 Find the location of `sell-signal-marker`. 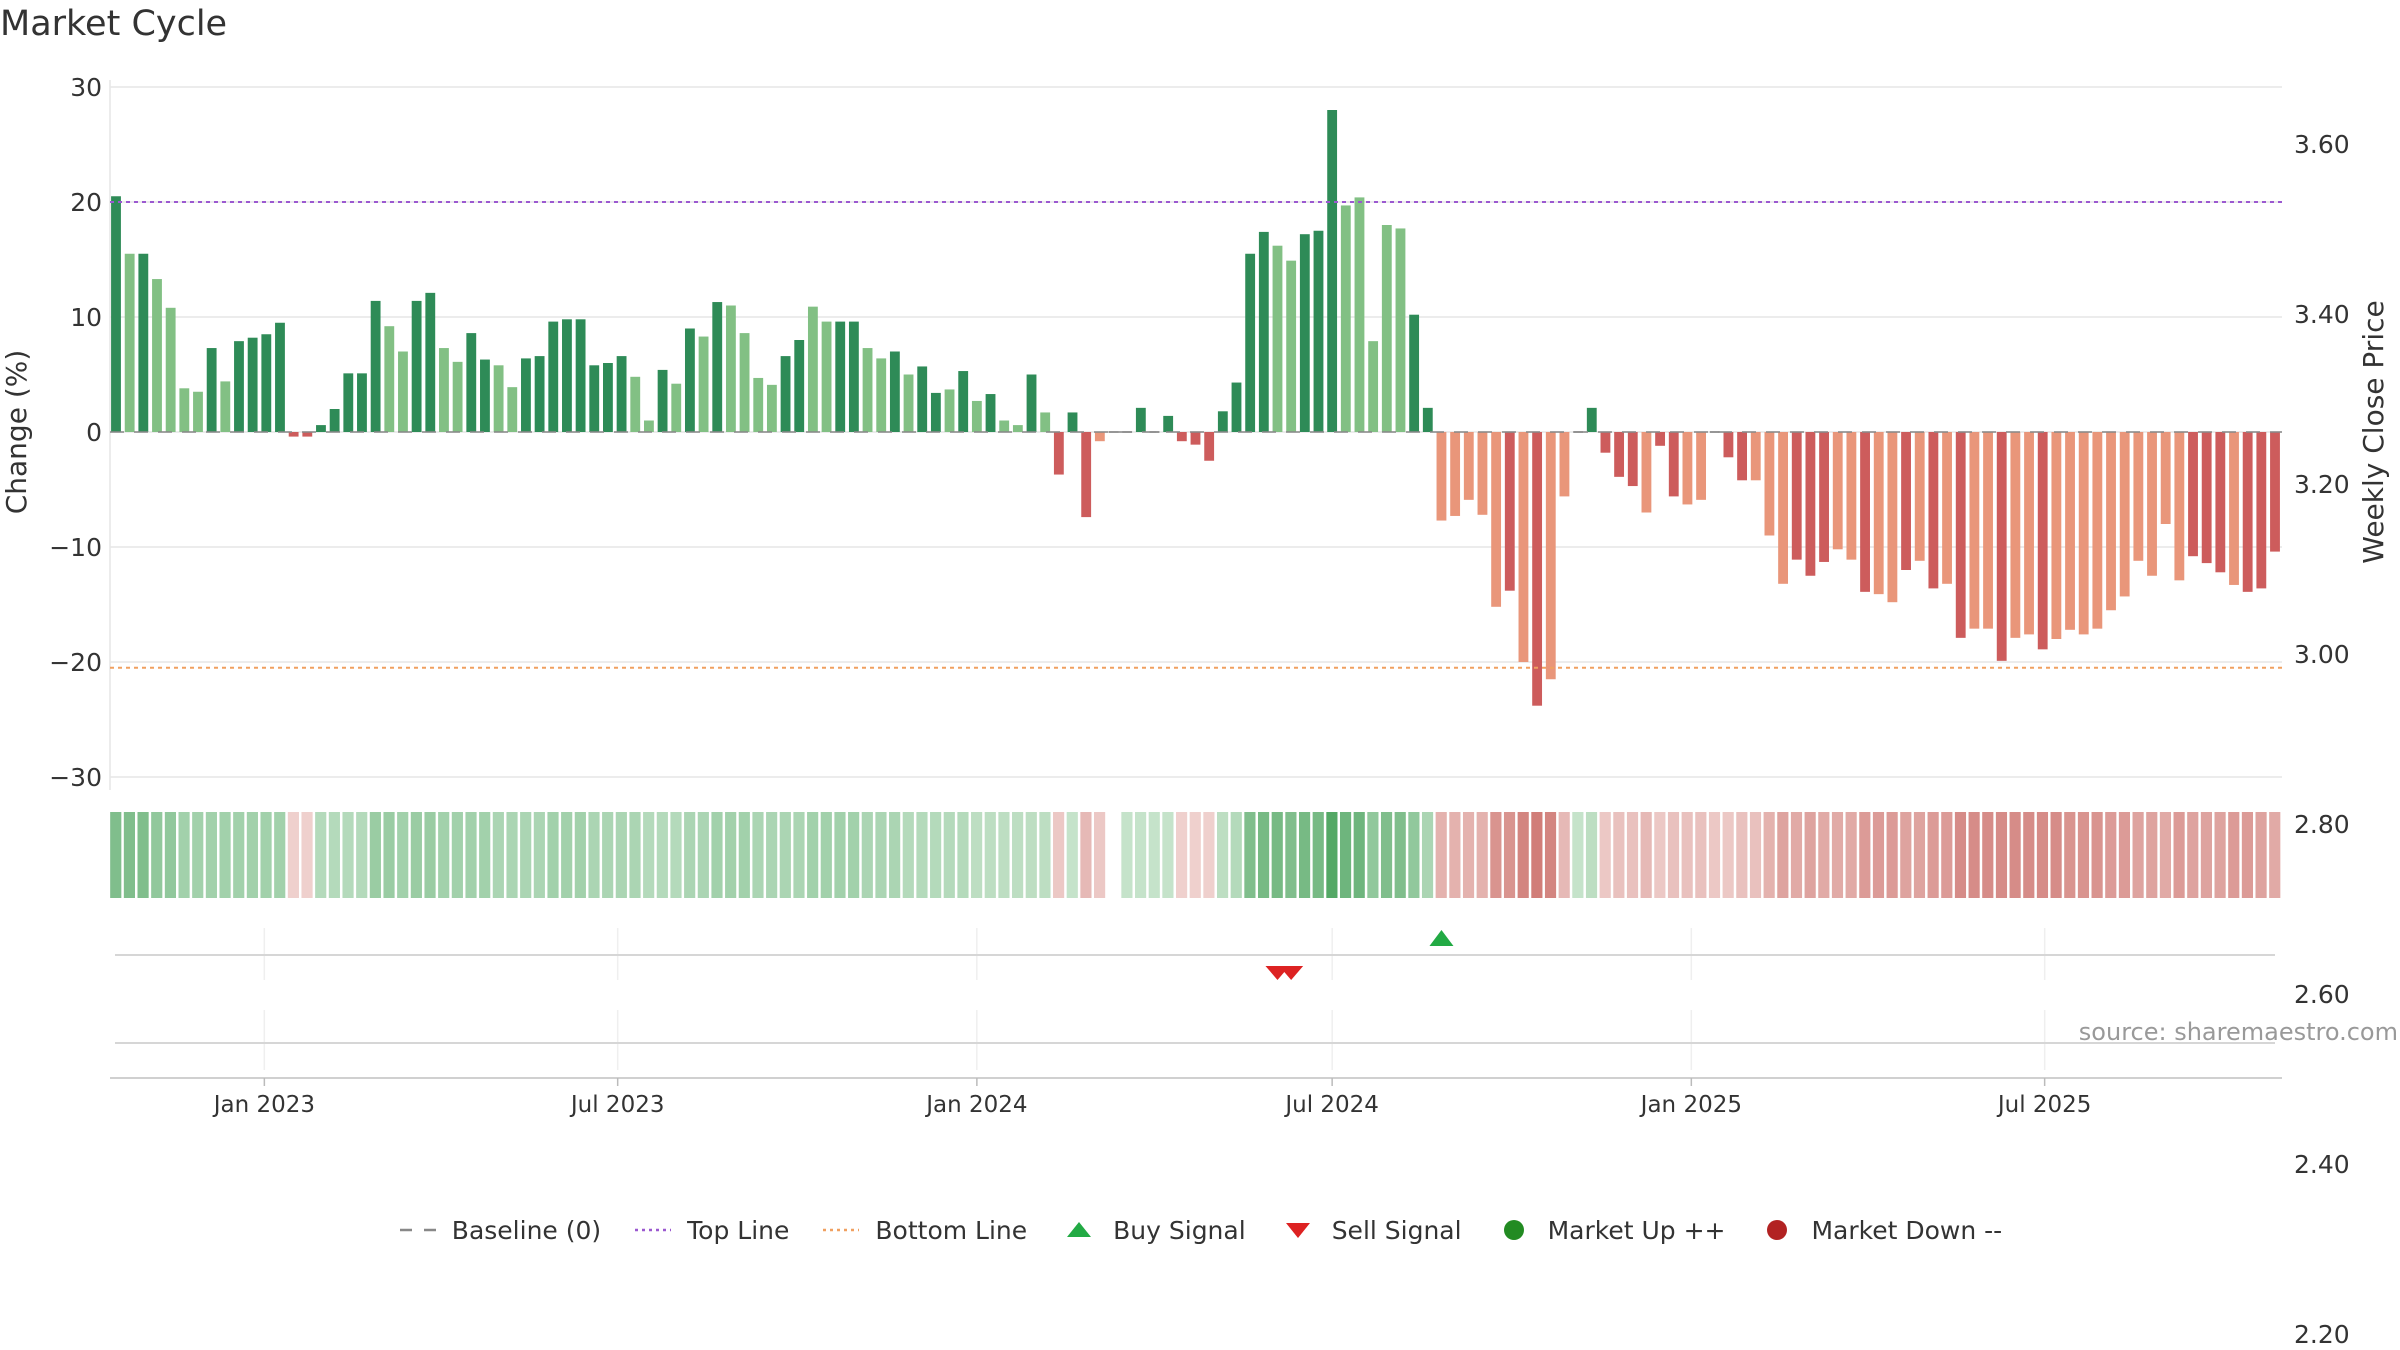

sell-signal-marker is located at coordinates (1291, 973).